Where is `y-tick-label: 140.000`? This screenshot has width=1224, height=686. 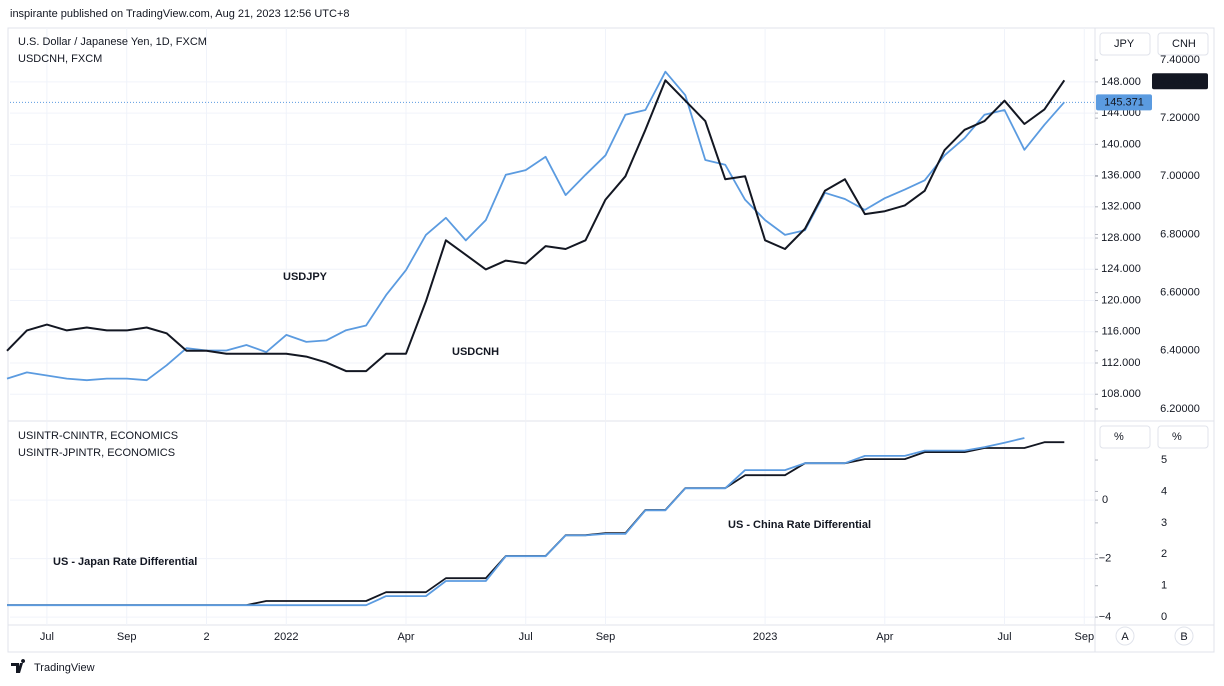
y-tick-label: 140.000 is located at coordinates (1121, 144).